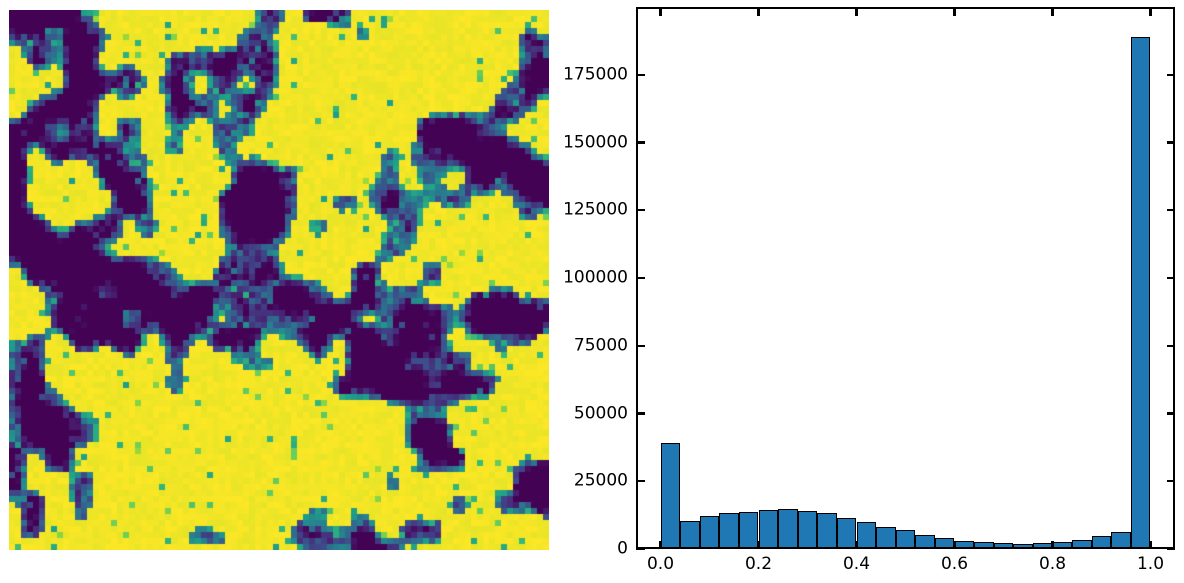 This screenshot has width=1184, height=583. Describe the element at coordinates (595, 74) in the screenshot. I see `y-tick-label: 175000` at that location.